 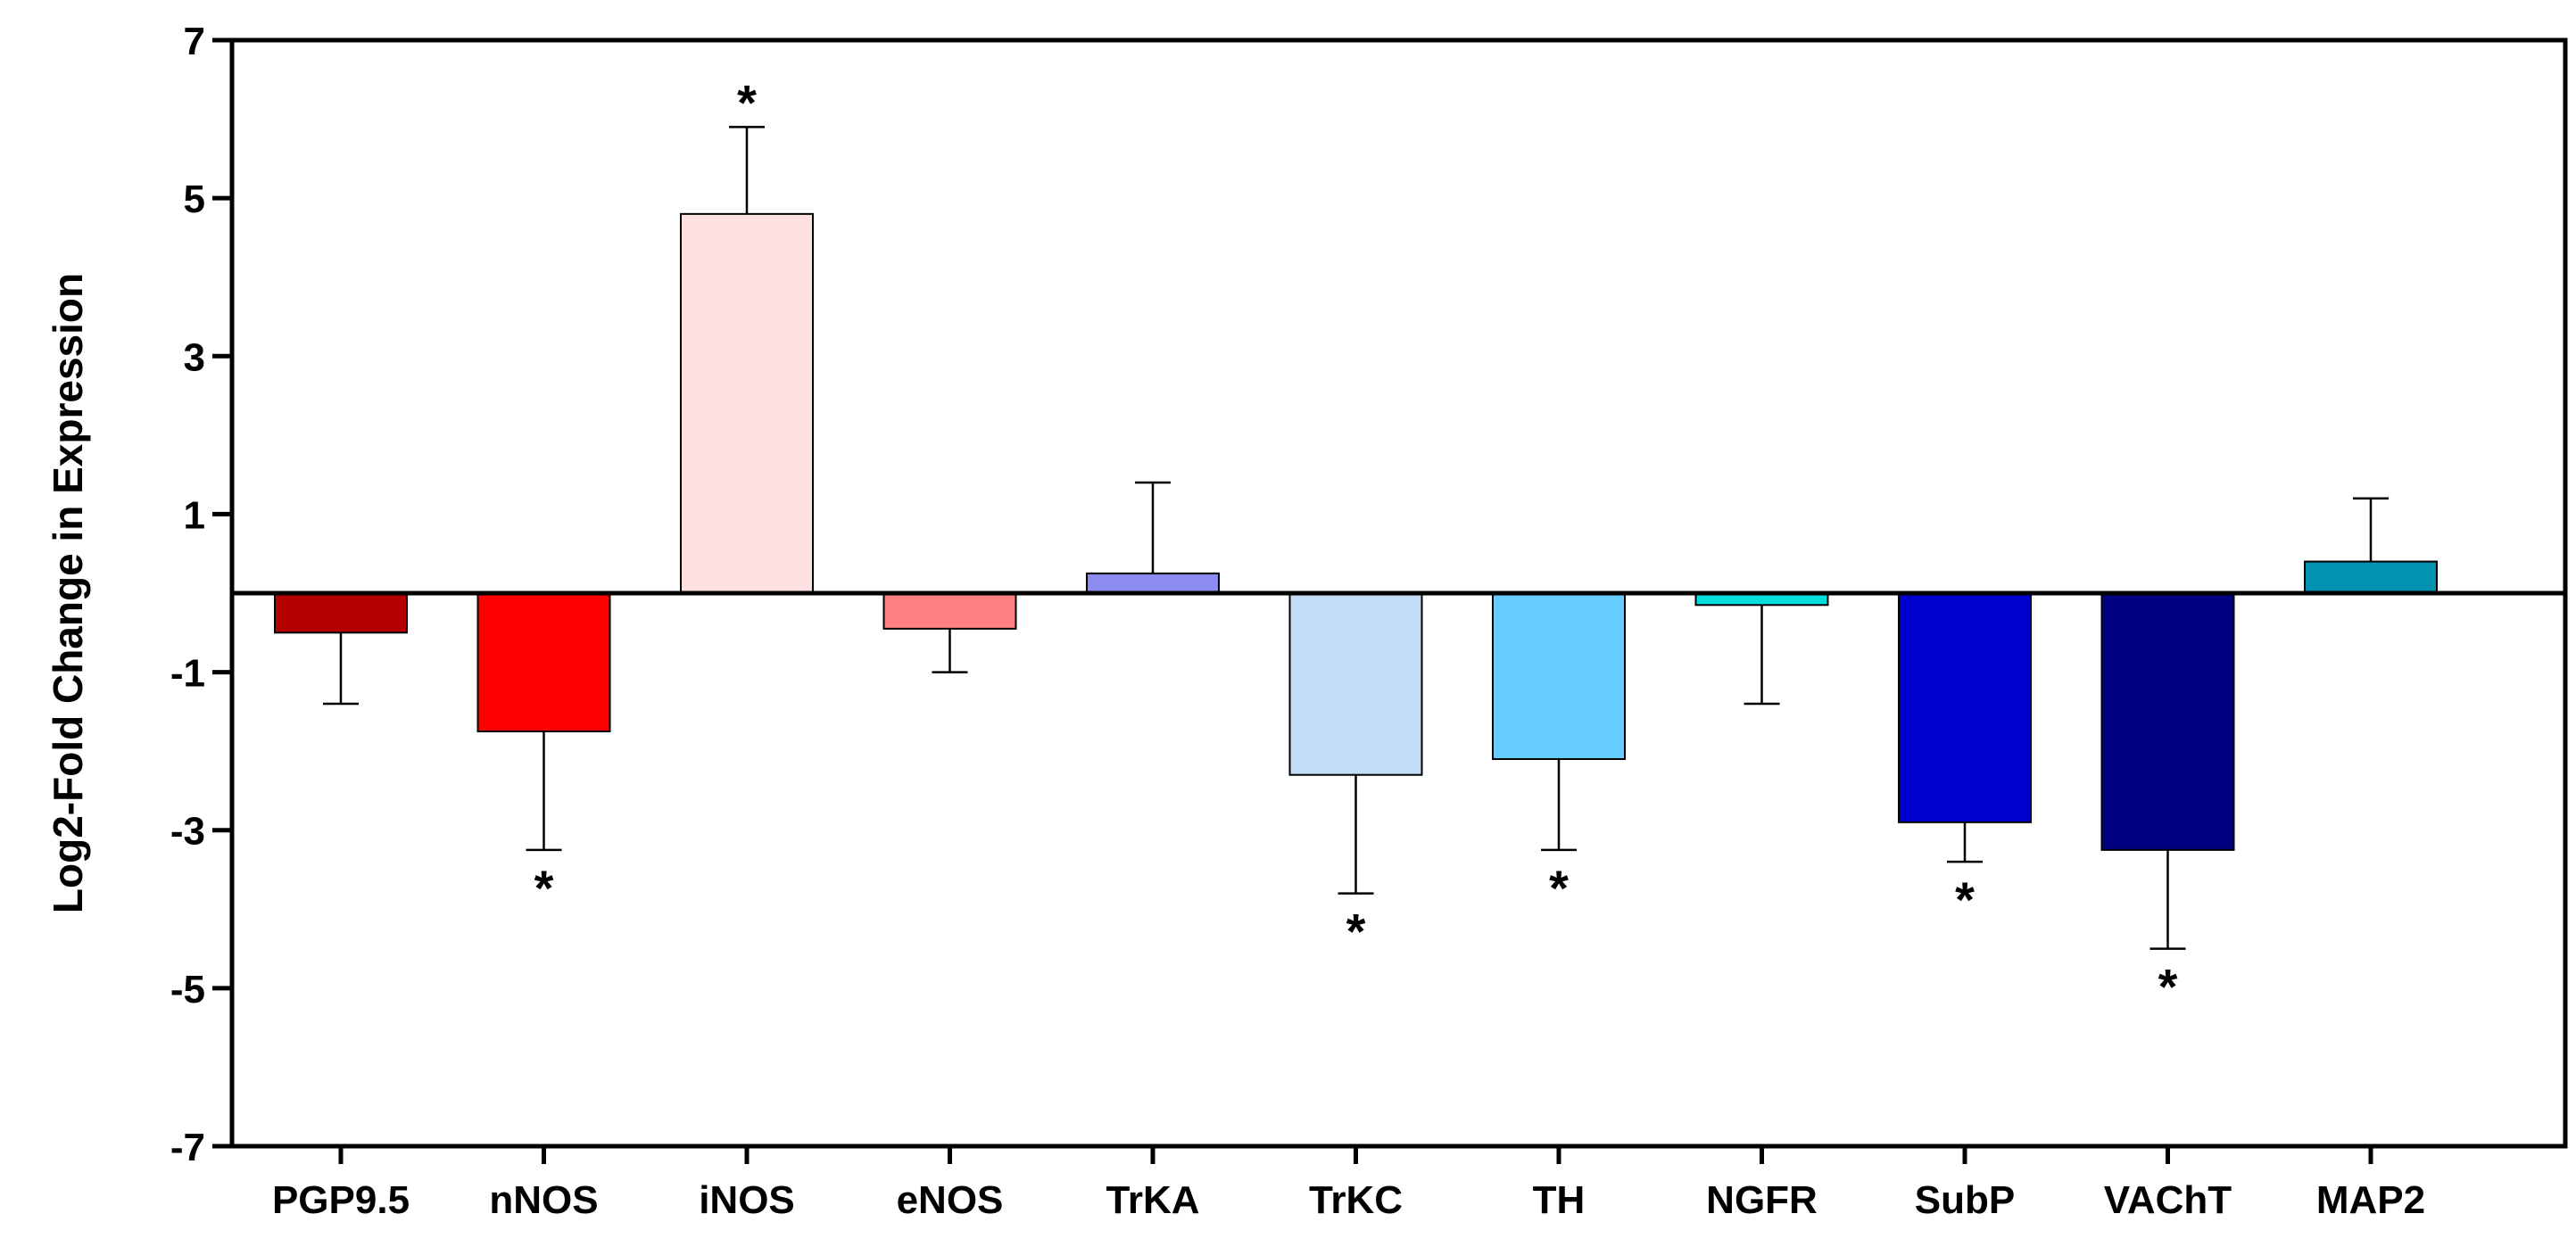 What do you see at coordinates (187, 674) in the screenshot?
I see `y-tick-label: -1` at bounding box center [187, 674].